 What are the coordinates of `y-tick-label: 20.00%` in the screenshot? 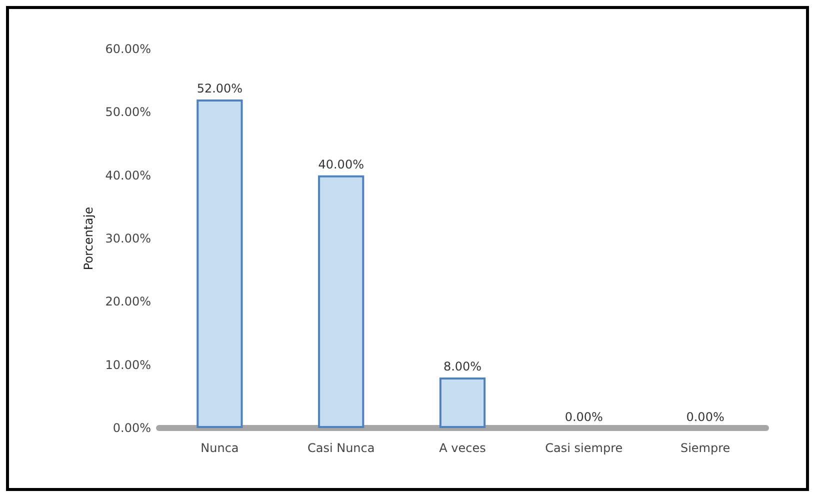 It's located at (128, 301).